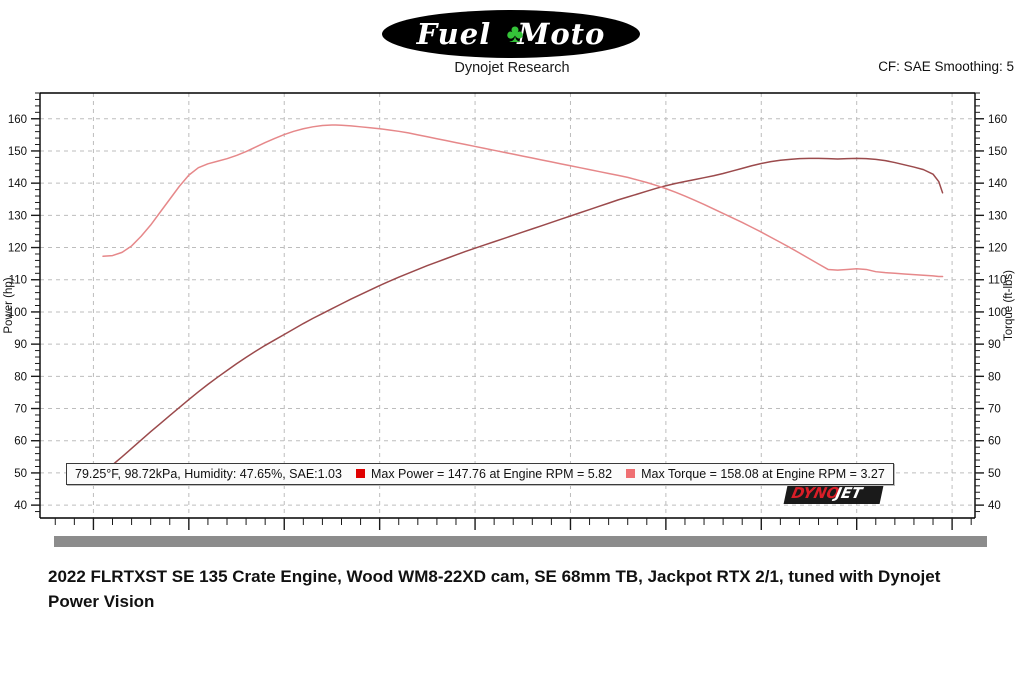  Describe the element at coordinates (360, 474) in the screenshot. I see `legend-power-swatch` at that location.